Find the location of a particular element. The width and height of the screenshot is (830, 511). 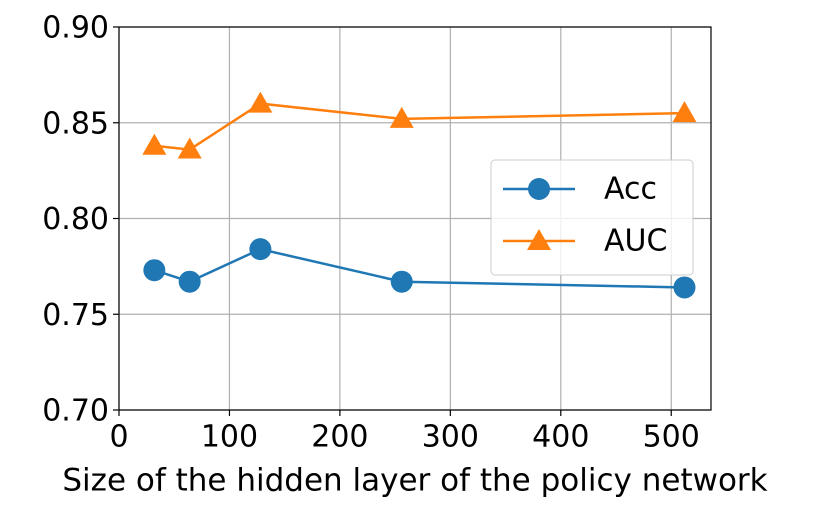

x-tick-label: 500 is located at coordinates (671, 437).